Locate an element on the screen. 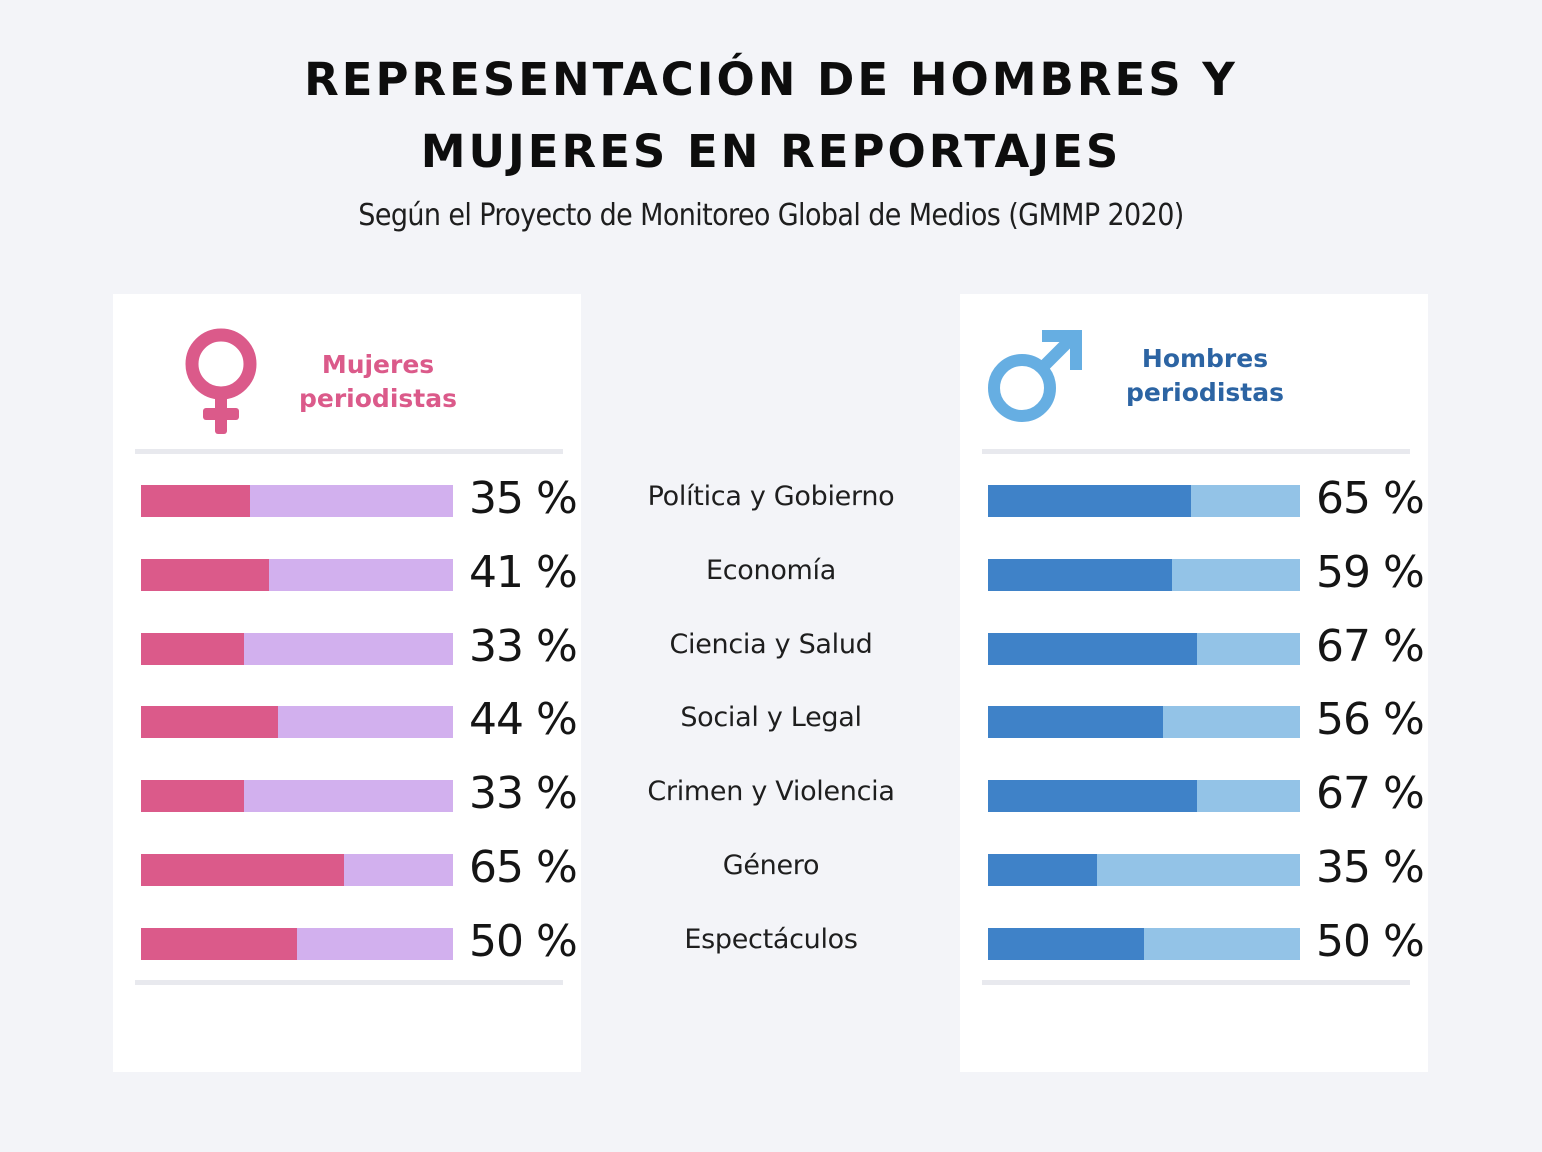 The image size is (1542, 1152). women-label-line-2: periodistas is located at coordinates (378, 398).